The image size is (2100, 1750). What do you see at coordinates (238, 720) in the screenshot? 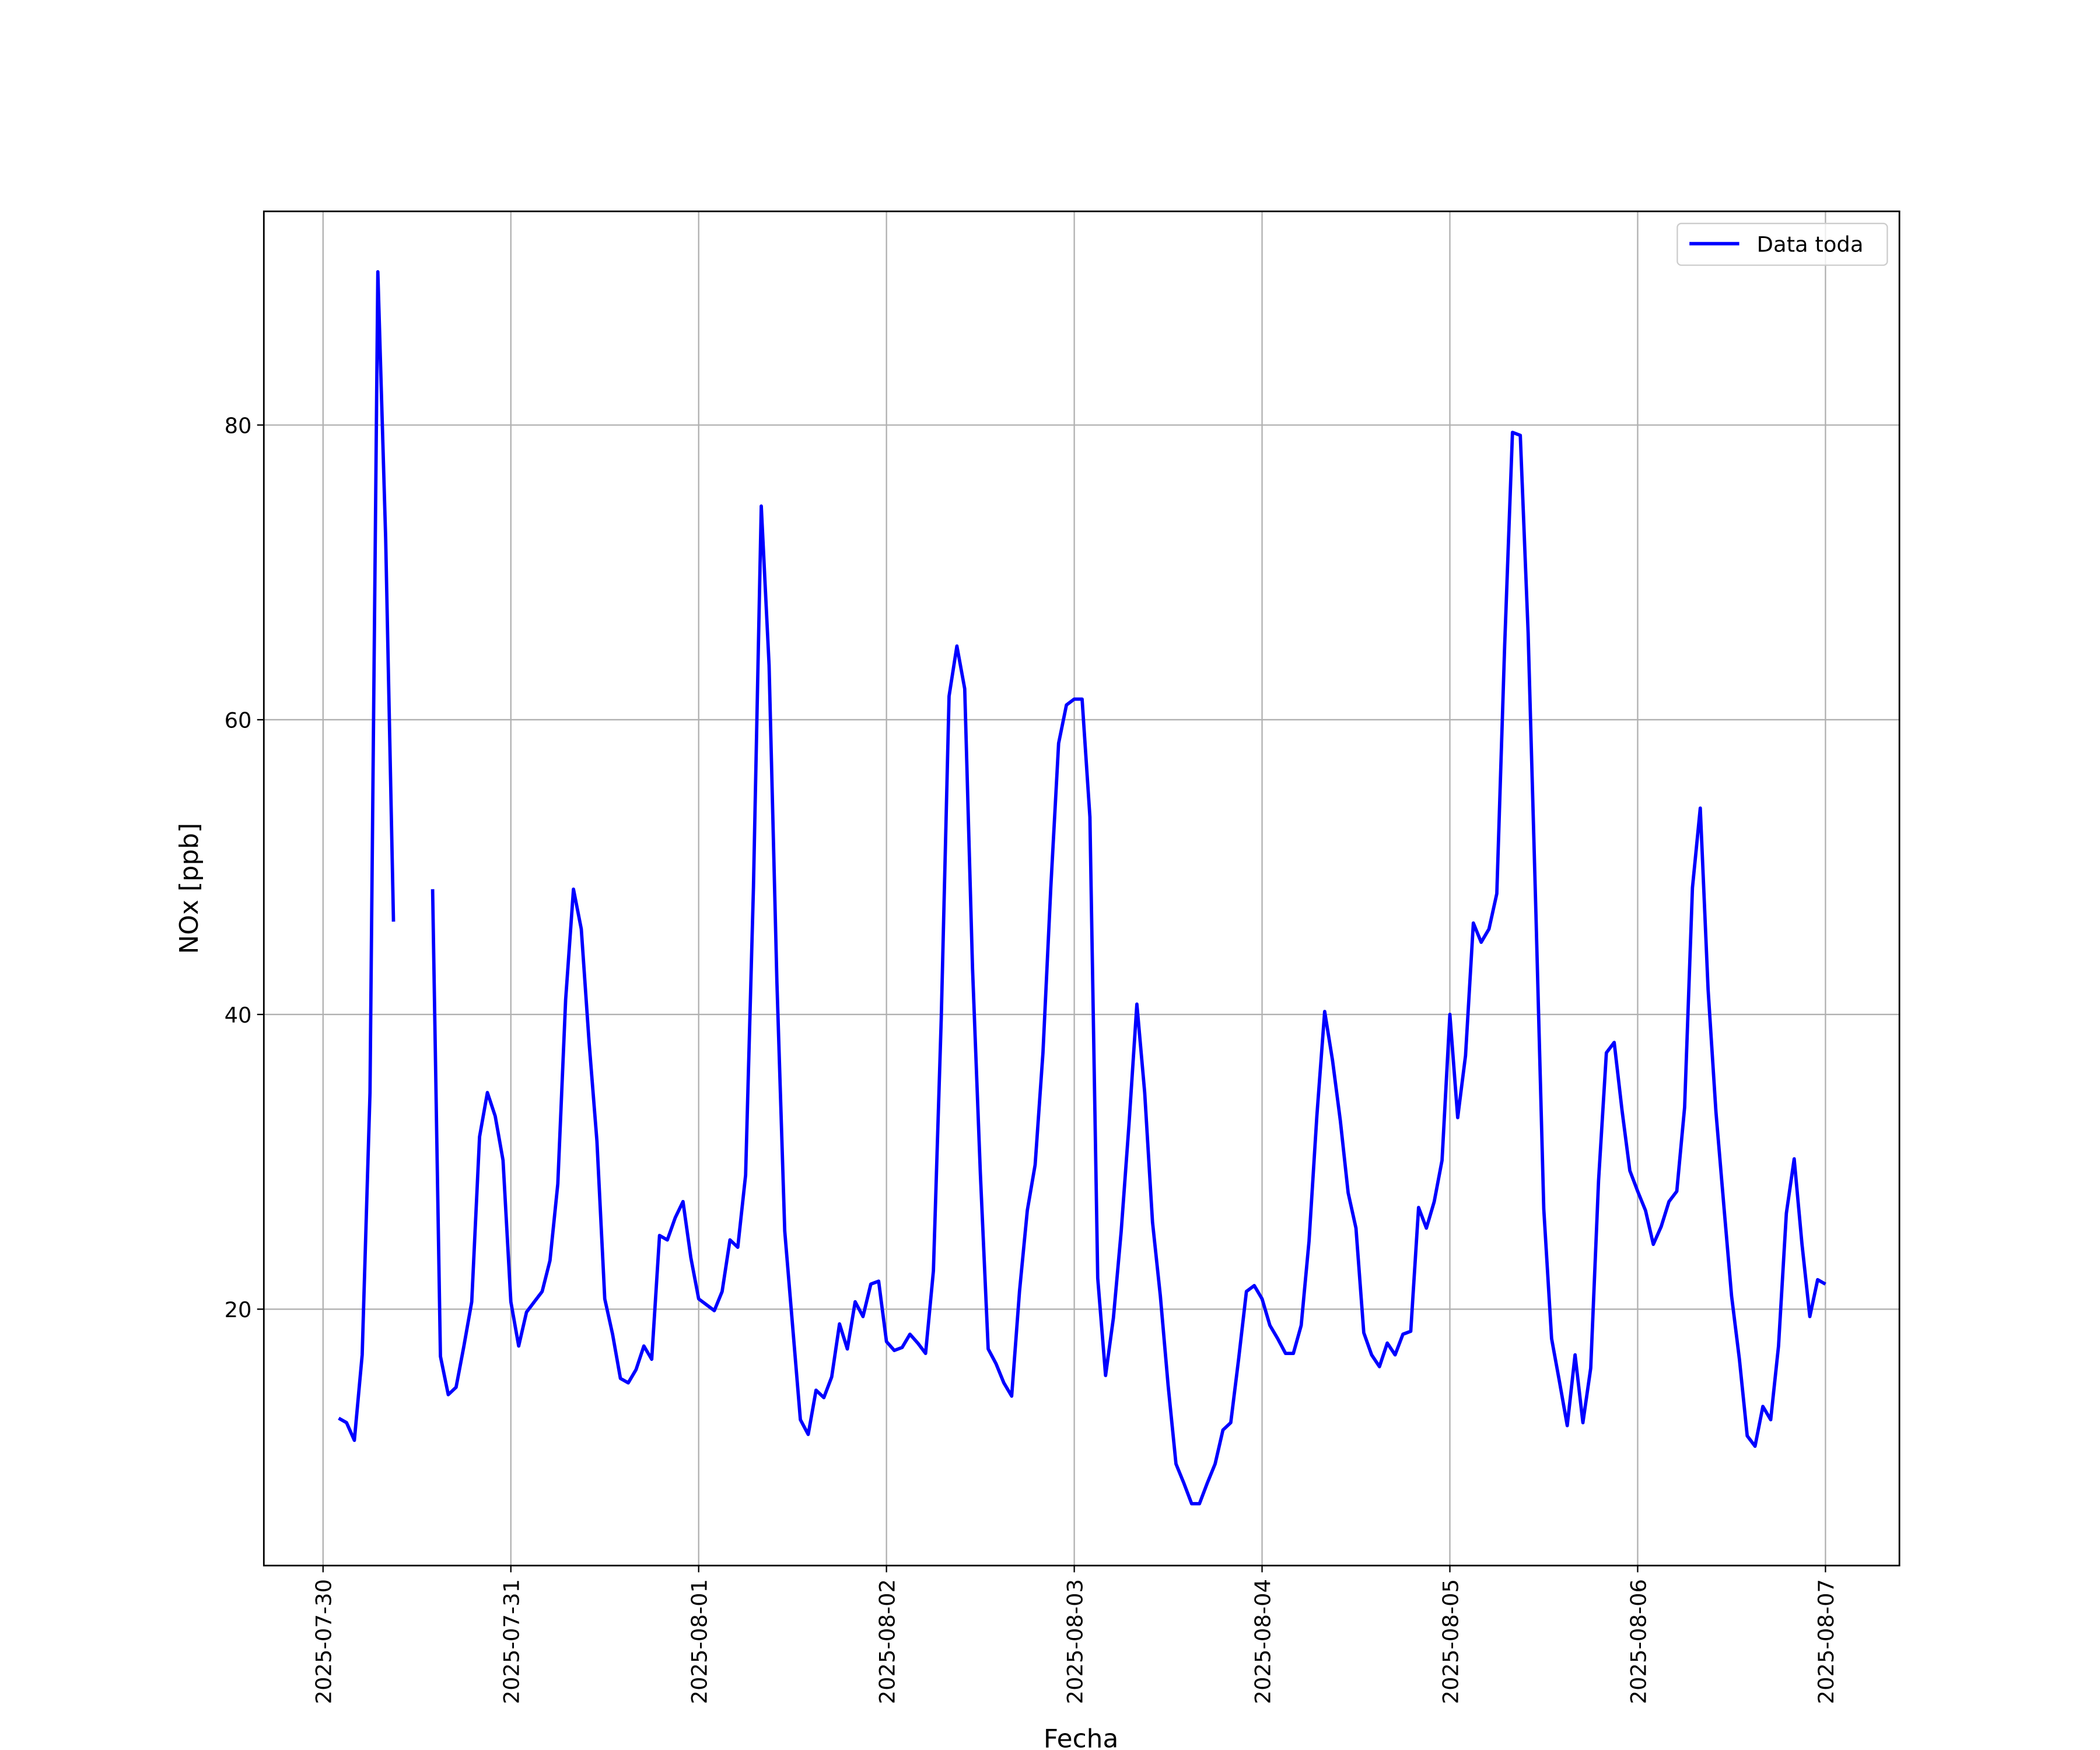
I see `y-tick-label: 60` at bounding box center [238, 720].